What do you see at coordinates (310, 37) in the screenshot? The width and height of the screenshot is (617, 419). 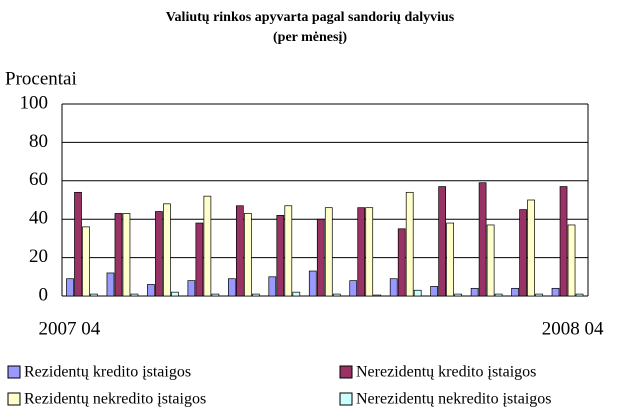 I see `chart-subtitle: (per mėnesį)` at bounding box center [310, 37].